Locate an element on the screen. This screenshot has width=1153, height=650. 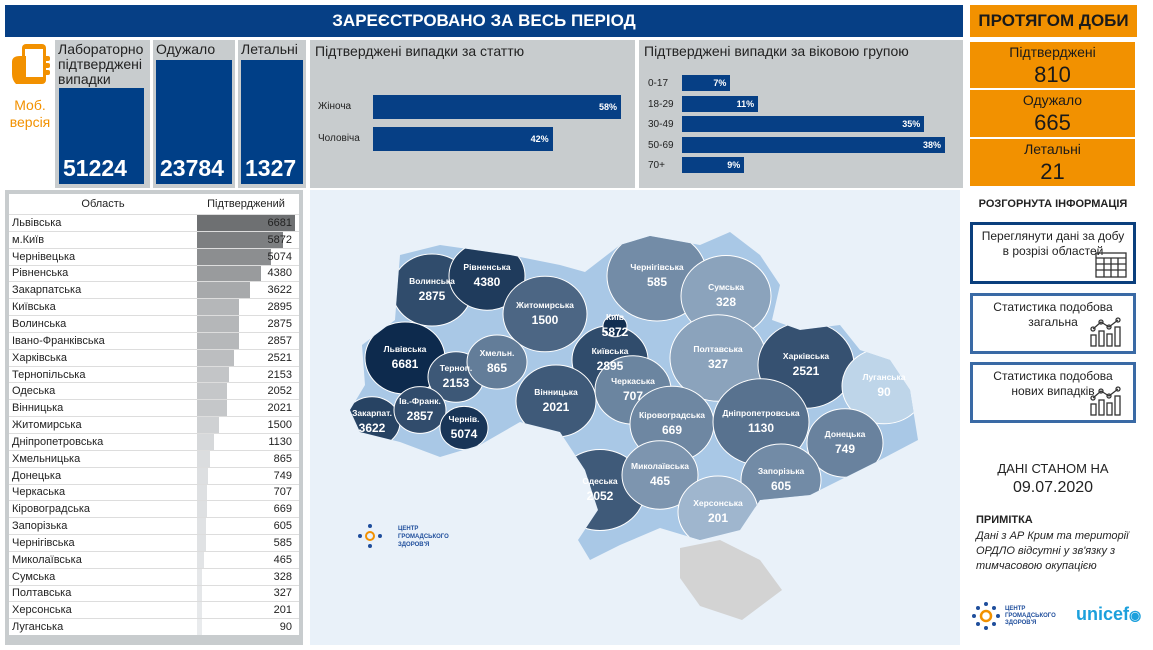
table-row: Донецька 749 is located at coordinates (154, 475).